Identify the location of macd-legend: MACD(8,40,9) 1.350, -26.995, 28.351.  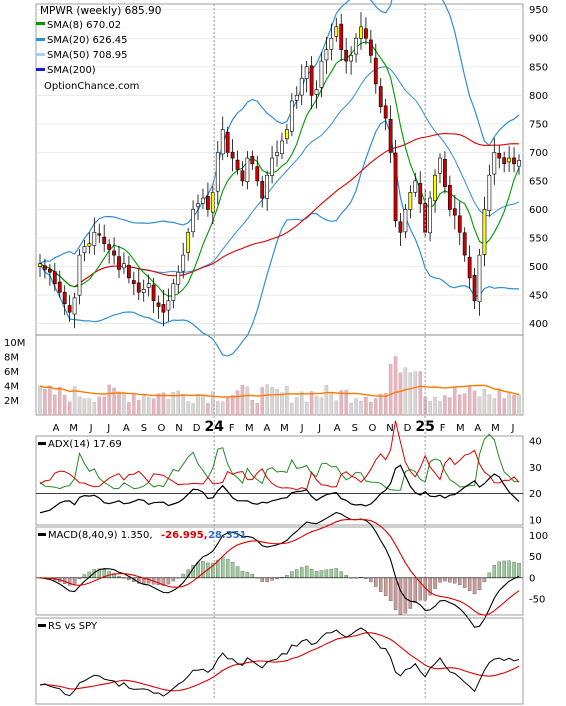
(142, 535).